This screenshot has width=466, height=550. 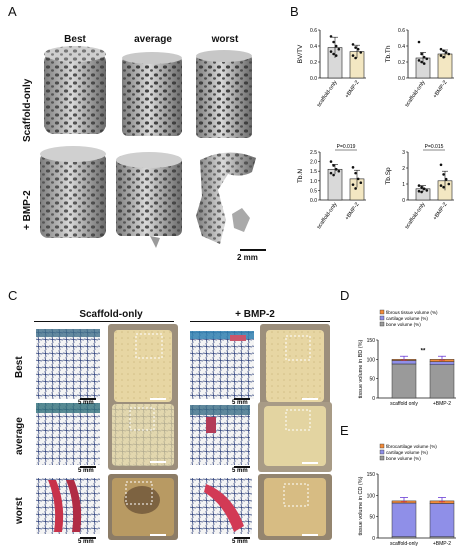 What do you see at coordinates (12, 11) in the screenshot?
I see `panel-label-a: A` at bounding box center [12, 11].